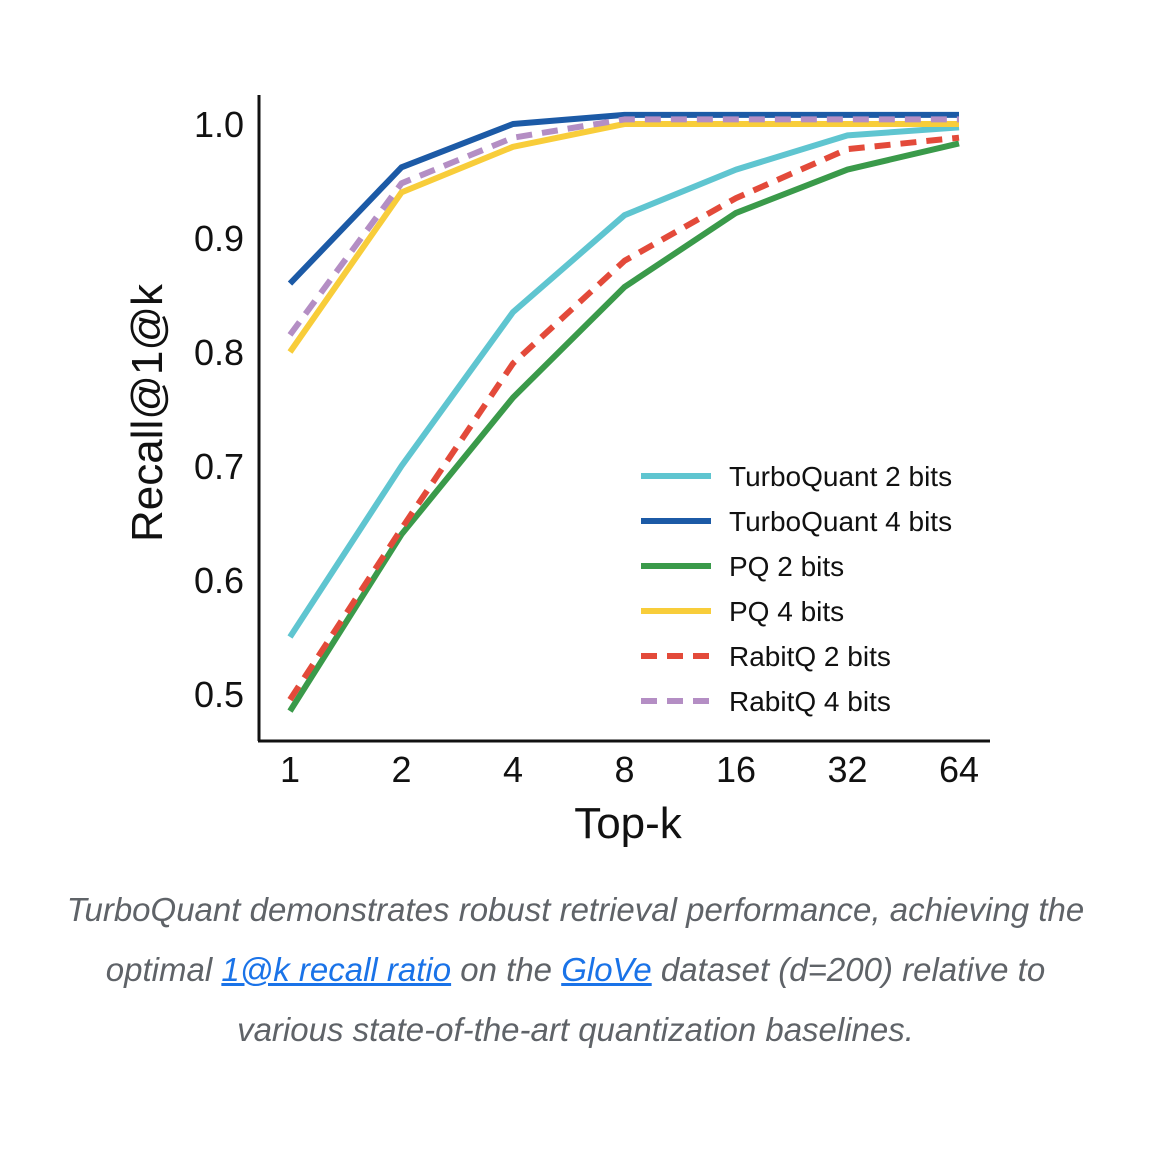 The image size is (1151, 1169). Describe the element at coordinates (506, 969) in the screenshot. I see `caption-text-2: on the` at that location.